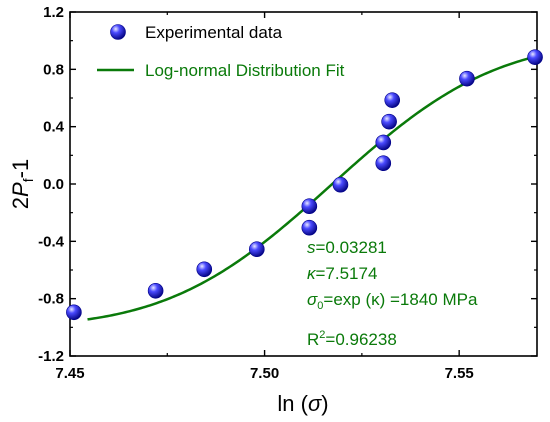 This screenshot has width=550, height=422. Describe the element at coordinates (347, 247) in the screenshot. I see `annotation-s: s=0.03281` at that location.